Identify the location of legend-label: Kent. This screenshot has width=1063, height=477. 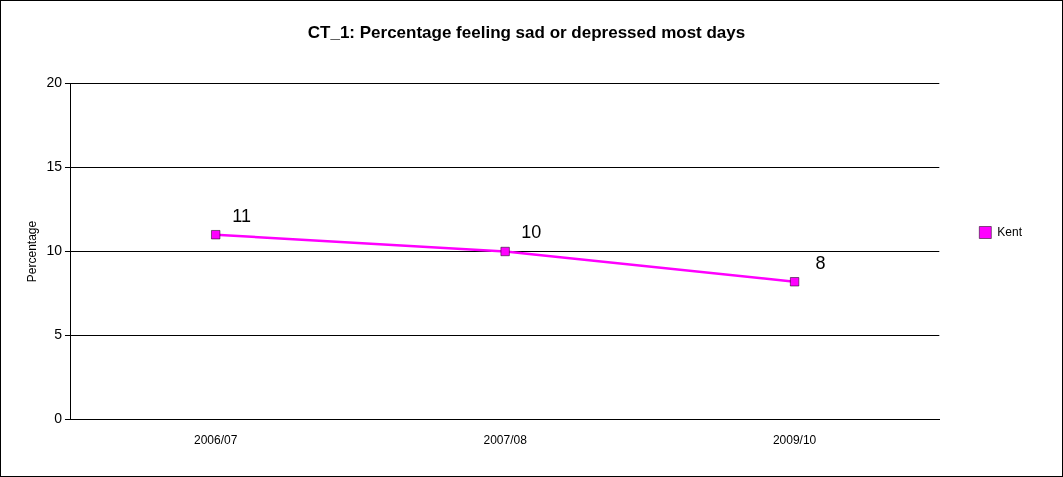
(1010, 231).